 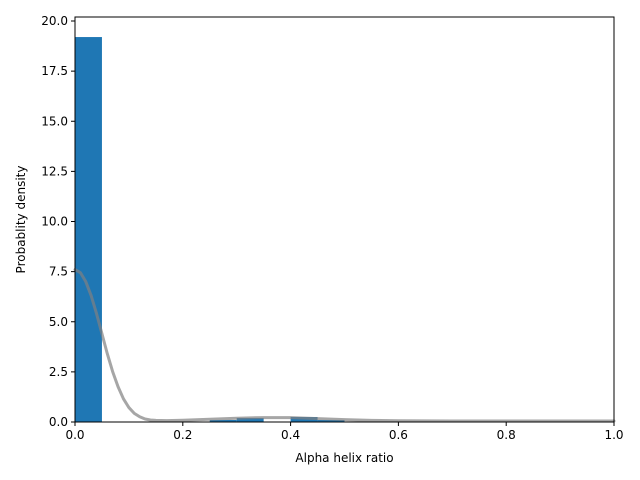 What do you see at coordinates (54, 71) in the screenshot?
I see `y-tick-label: 17.5` at bounding box center [54, 71].